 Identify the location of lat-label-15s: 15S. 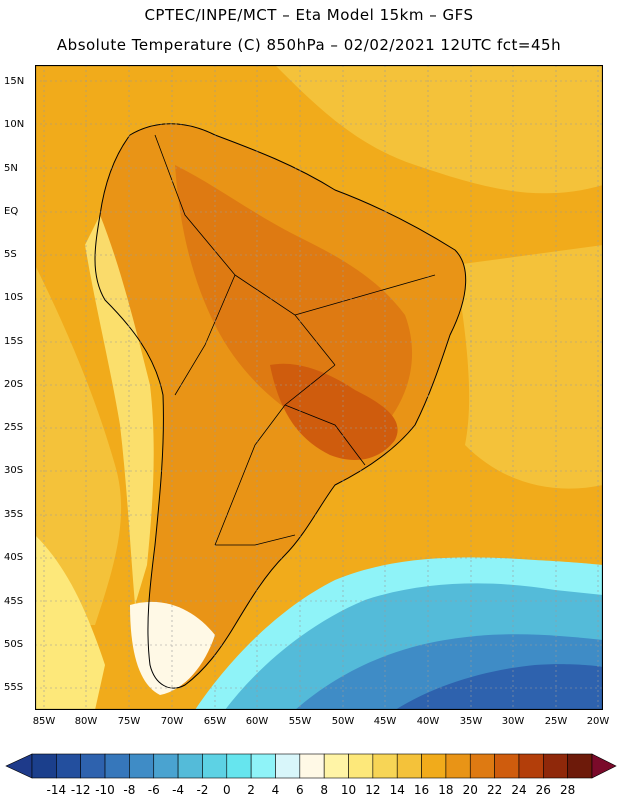
(14, 341).